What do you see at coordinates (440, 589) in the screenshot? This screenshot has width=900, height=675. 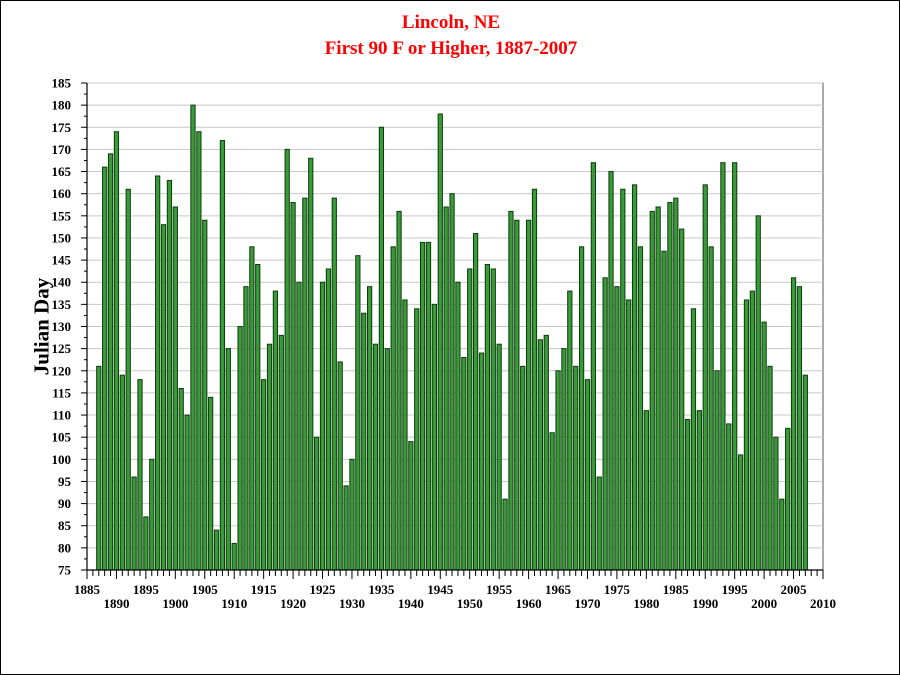 I see `x-tick-label: 1945` at bounding box center [440, 589].